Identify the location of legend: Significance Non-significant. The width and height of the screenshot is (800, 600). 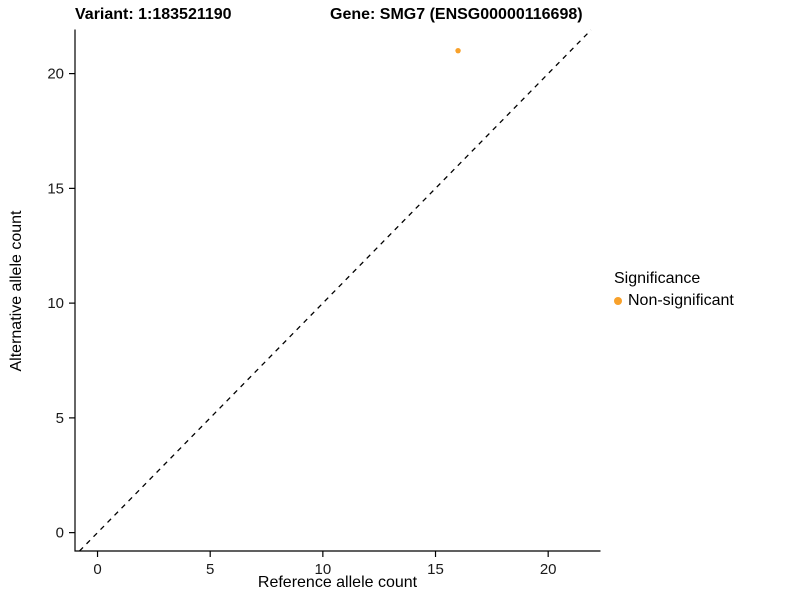
(674, 290).